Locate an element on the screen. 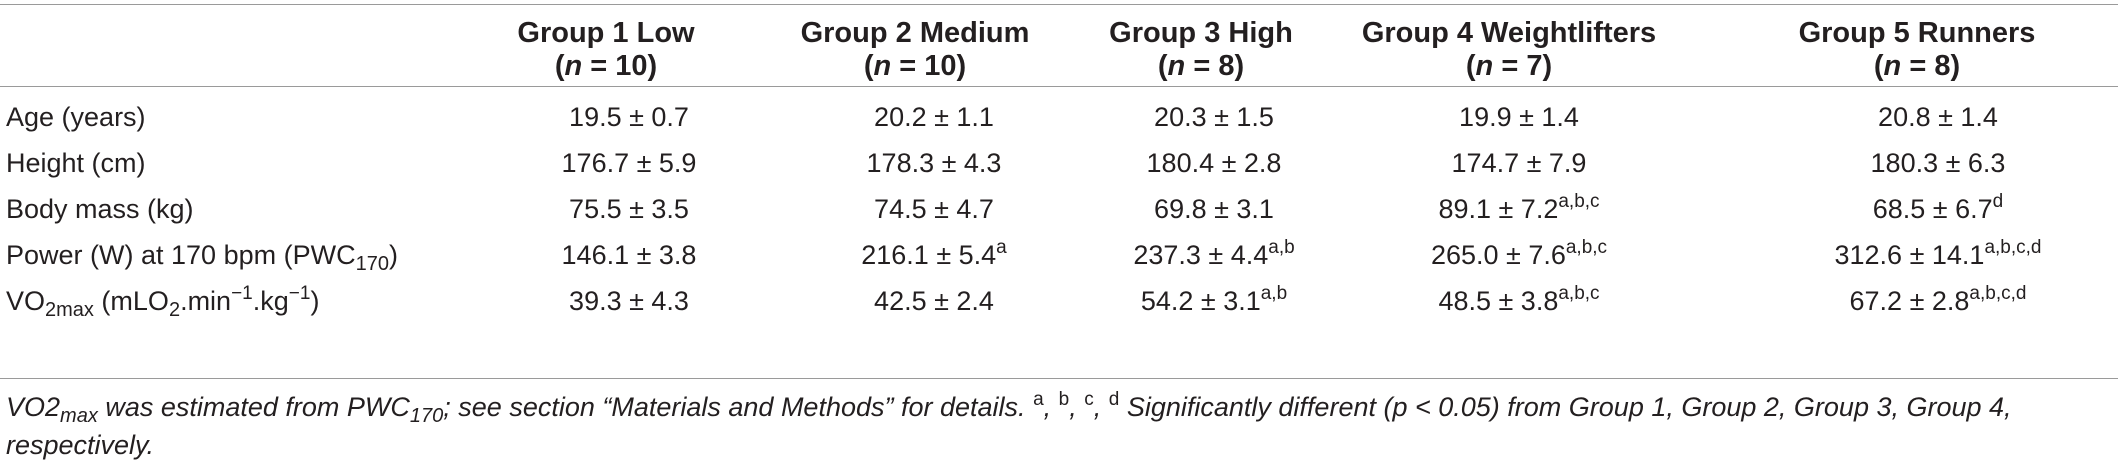 This screenshot has width=2118, height=468. cell-value: 19.9 ± 1.4 is located at coordinates (1519, 116).